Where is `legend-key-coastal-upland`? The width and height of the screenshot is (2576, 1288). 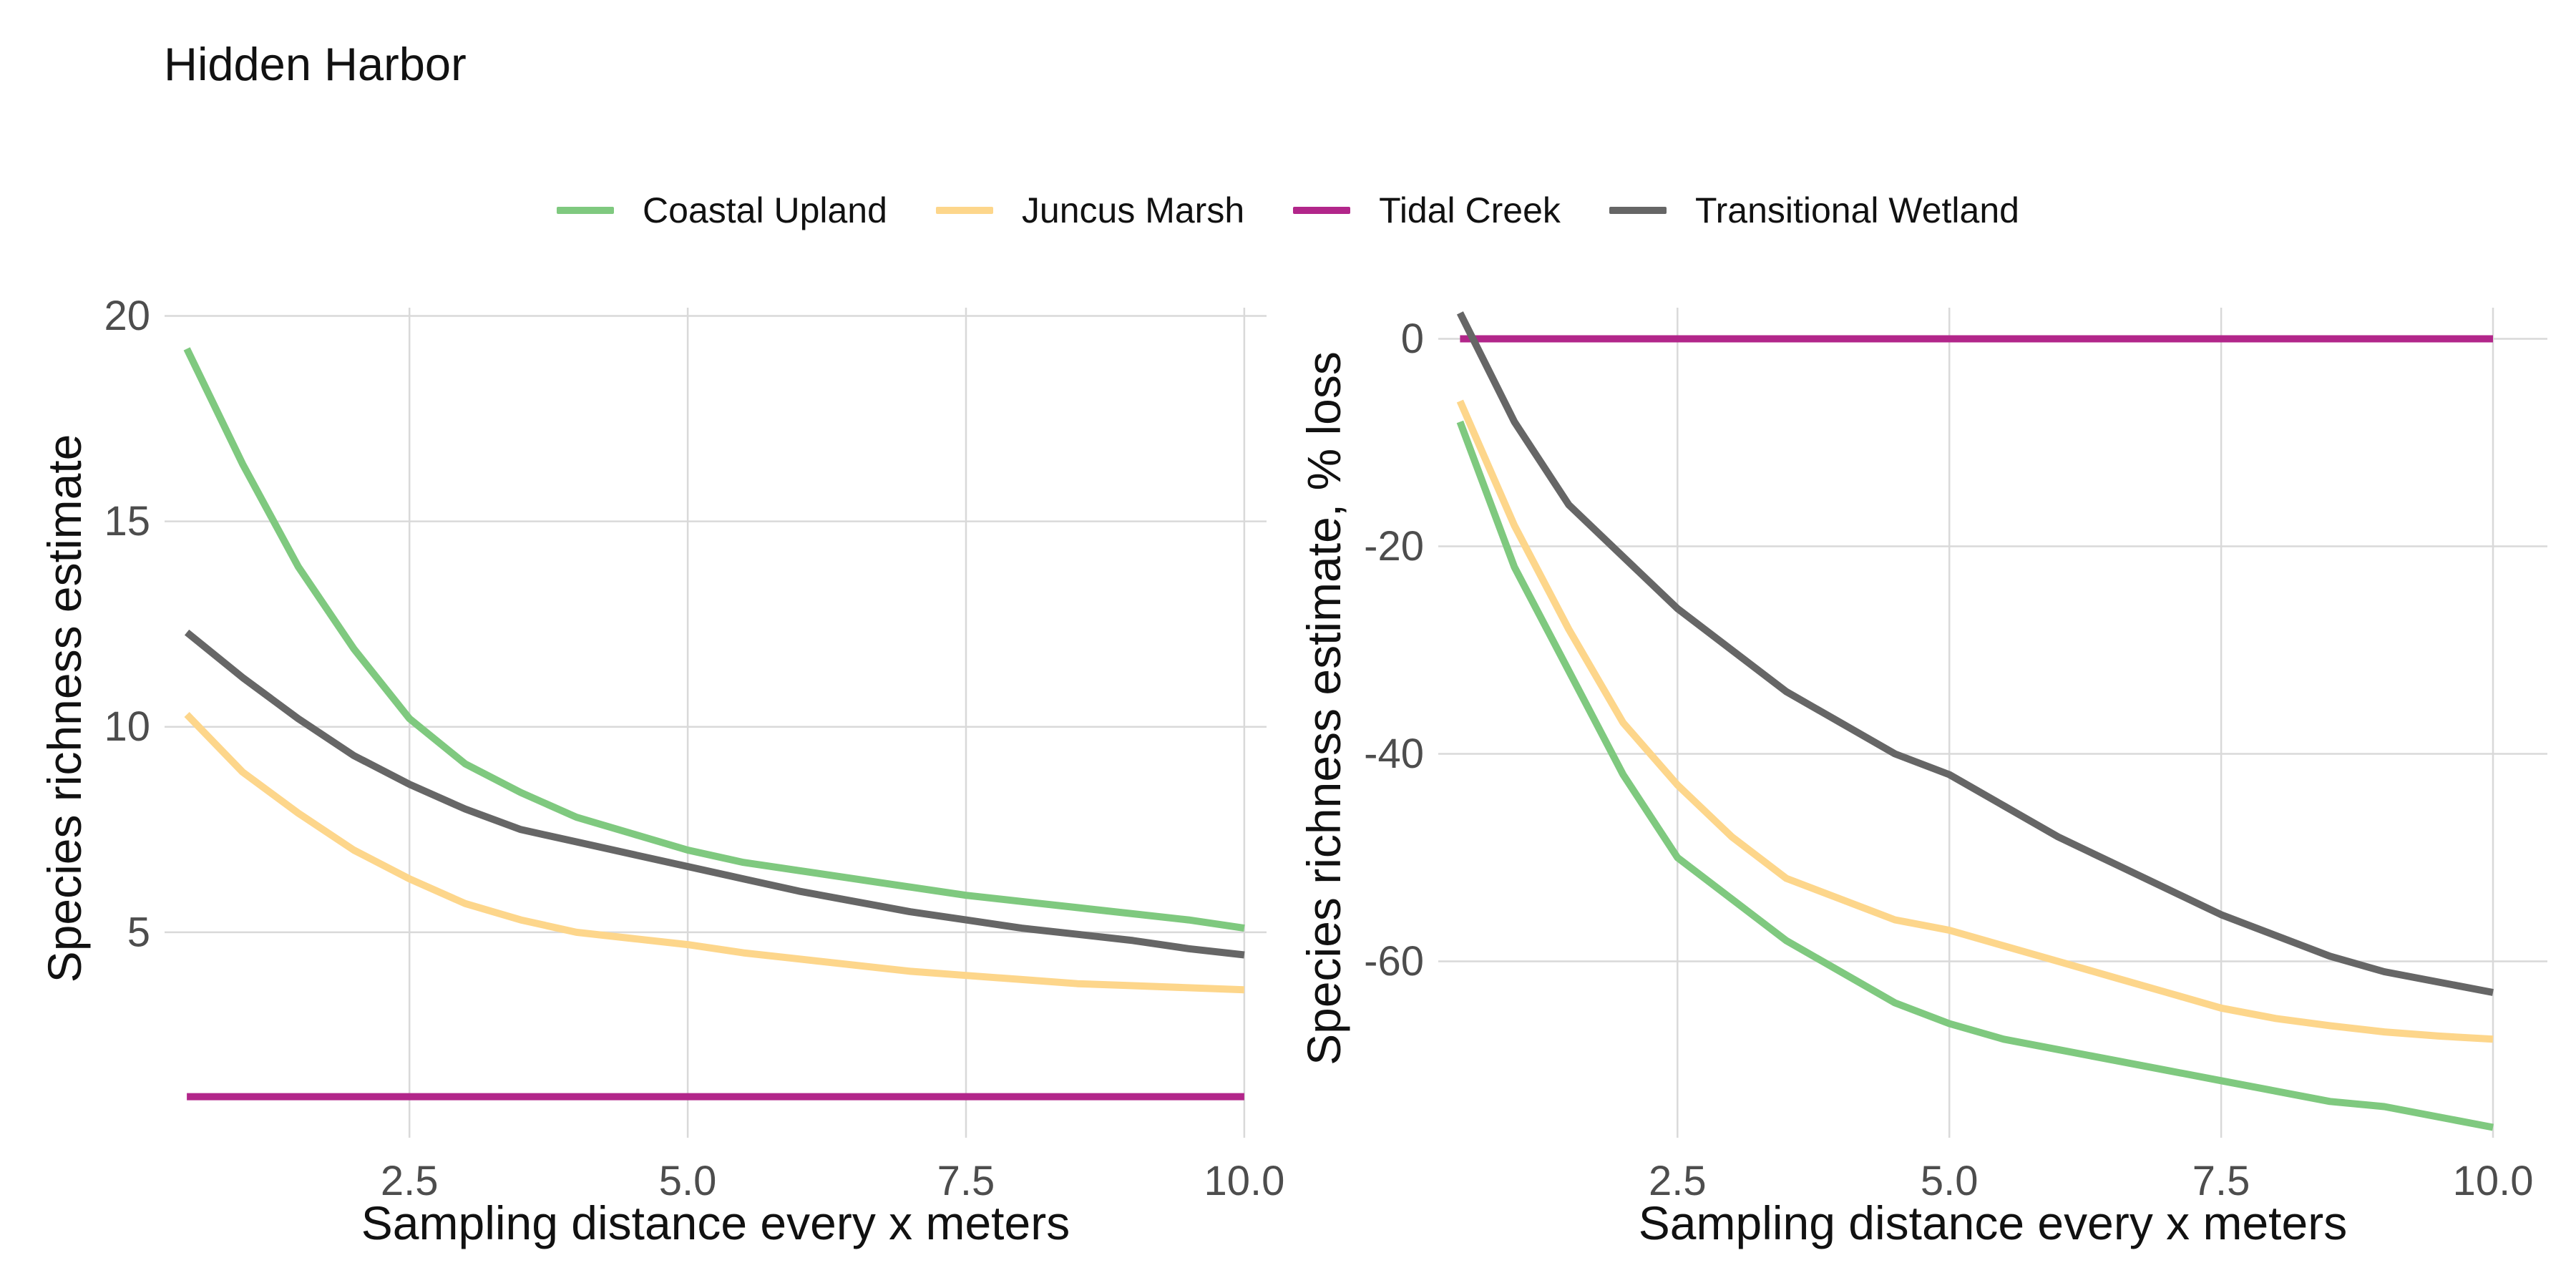 legend-key-coastal-upland is located at coordinates (586, 210).